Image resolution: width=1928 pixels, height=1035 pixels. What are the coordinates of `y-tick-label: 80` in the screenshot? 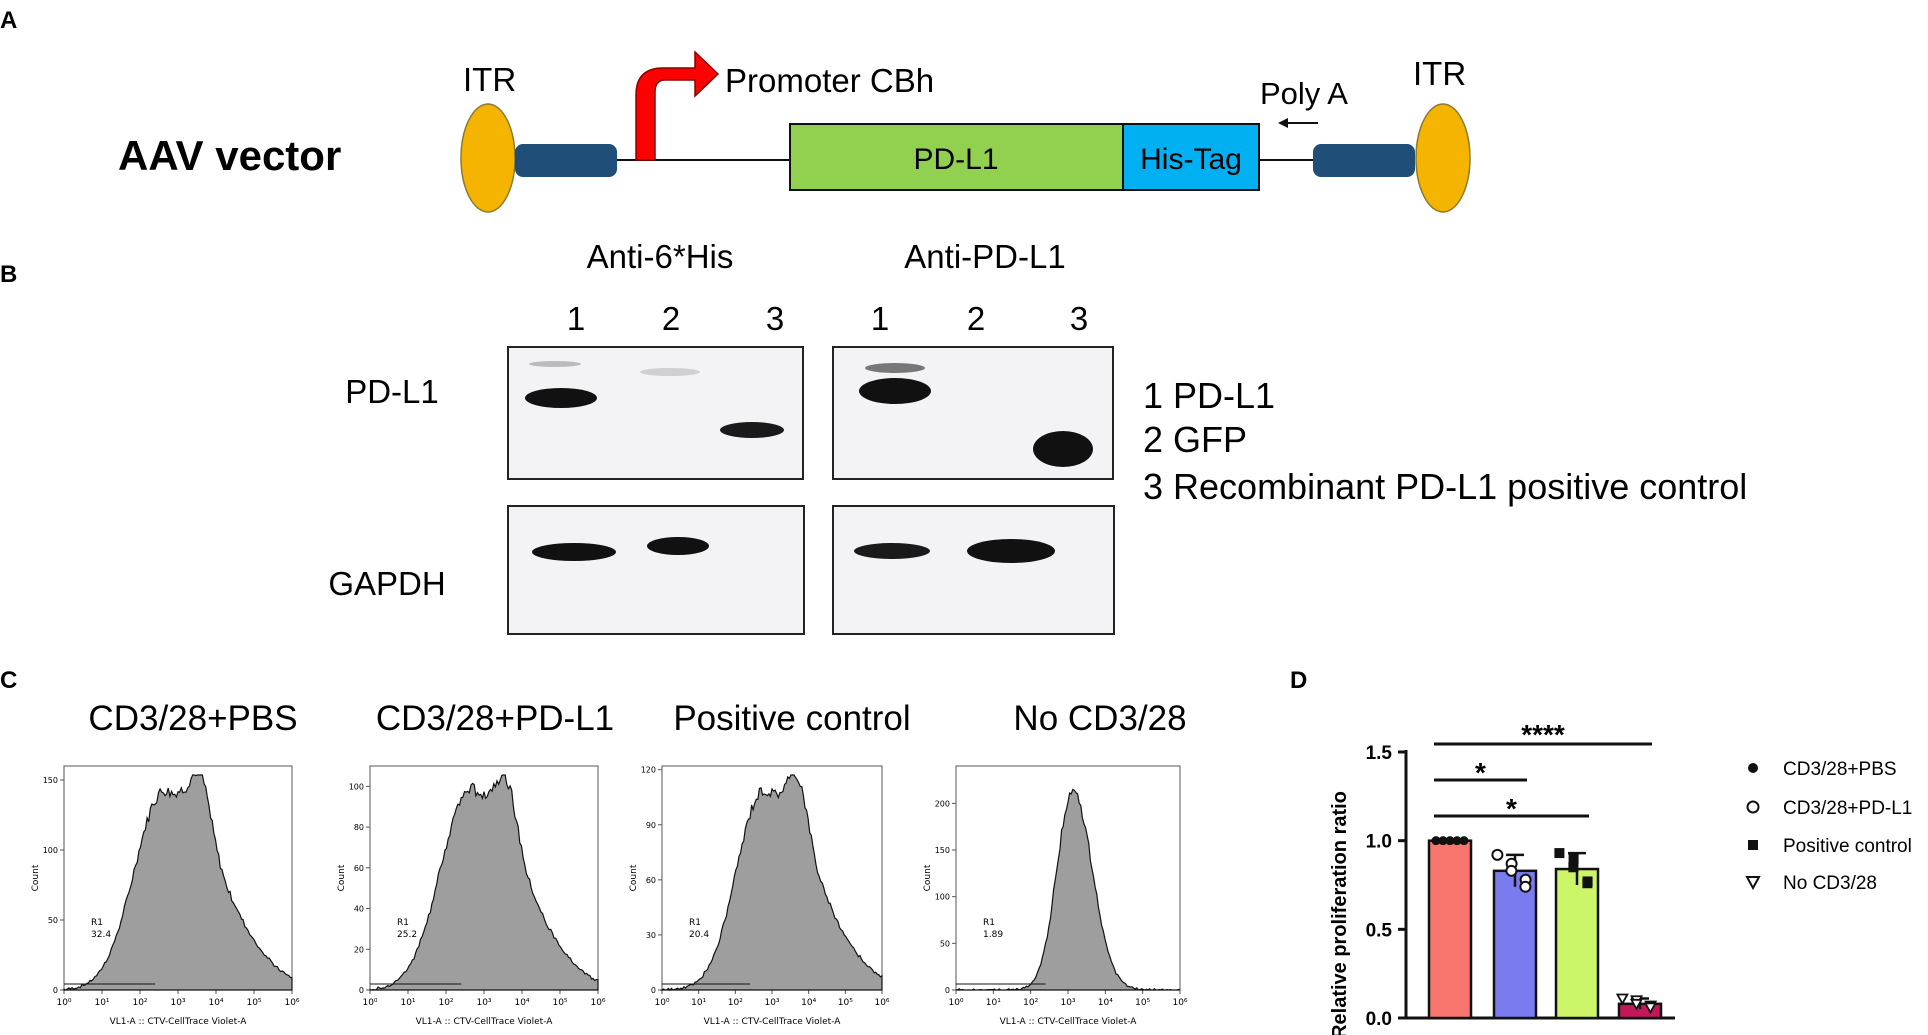 It's located at (359, 827).